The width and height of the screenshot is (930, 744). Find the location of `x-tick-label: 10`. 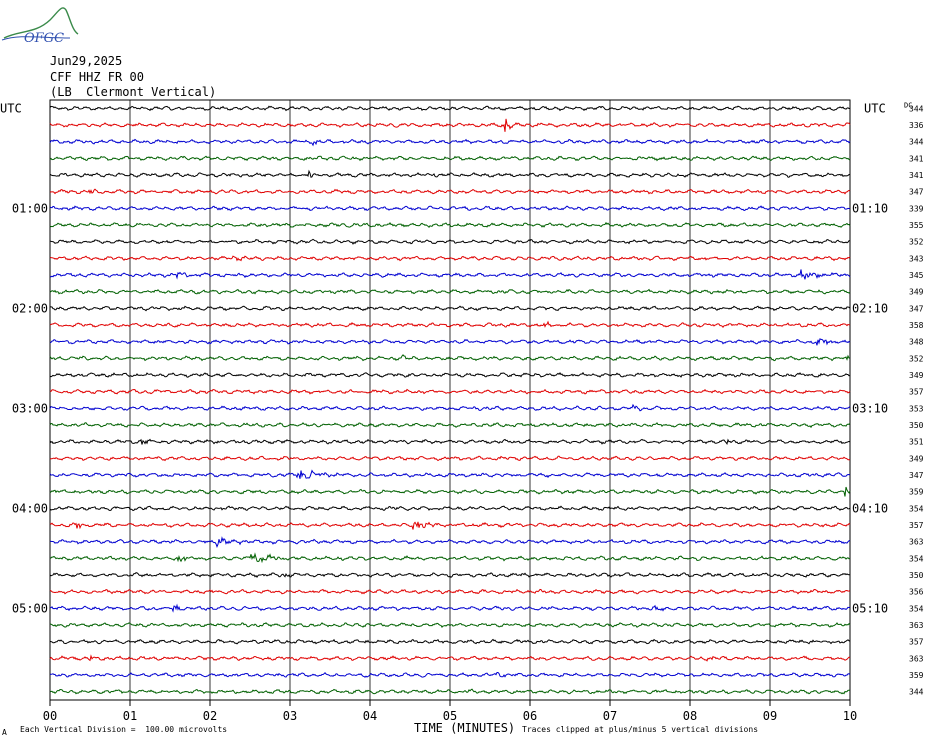

x-tick-label: 10 is located at coordinates (850, 716).